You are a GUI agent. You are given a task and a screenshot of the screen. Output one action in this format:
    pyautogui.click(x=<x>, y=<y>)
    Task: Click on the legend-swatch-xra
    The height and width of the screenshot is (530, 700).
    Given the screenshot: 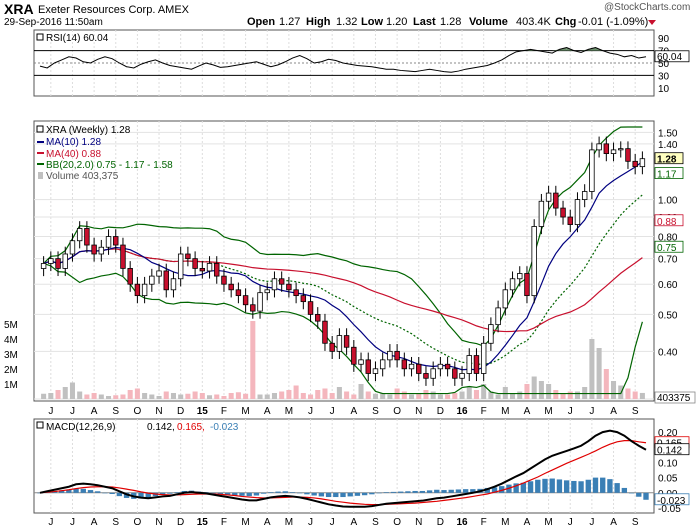 What is the action you would take?
    pyautogui.click(x=40, y=129)
    